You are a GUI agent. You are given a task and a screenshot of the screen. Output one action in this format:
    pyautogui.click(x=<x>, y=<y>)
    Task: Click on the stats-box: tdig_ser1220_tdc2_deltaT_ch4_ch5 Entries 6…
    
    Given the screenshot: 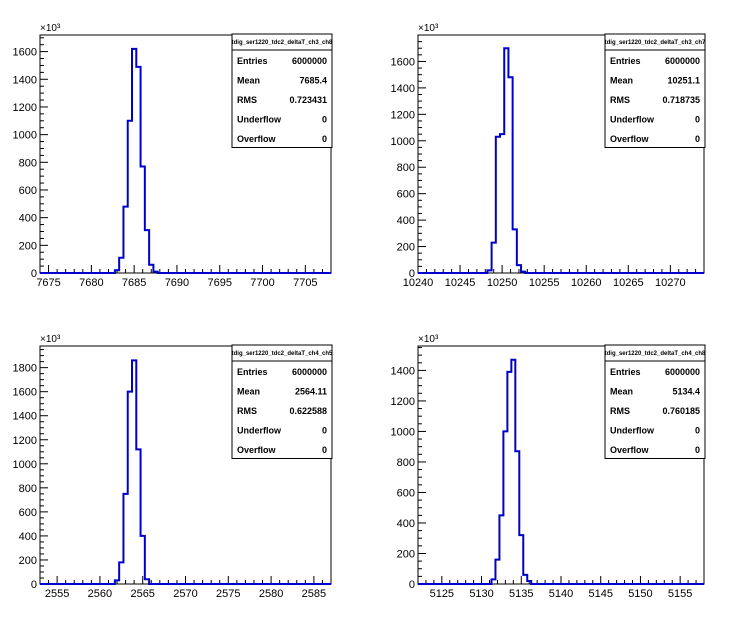 What is the action you would take?
    pyautogui.click(x=282, y=401)
    